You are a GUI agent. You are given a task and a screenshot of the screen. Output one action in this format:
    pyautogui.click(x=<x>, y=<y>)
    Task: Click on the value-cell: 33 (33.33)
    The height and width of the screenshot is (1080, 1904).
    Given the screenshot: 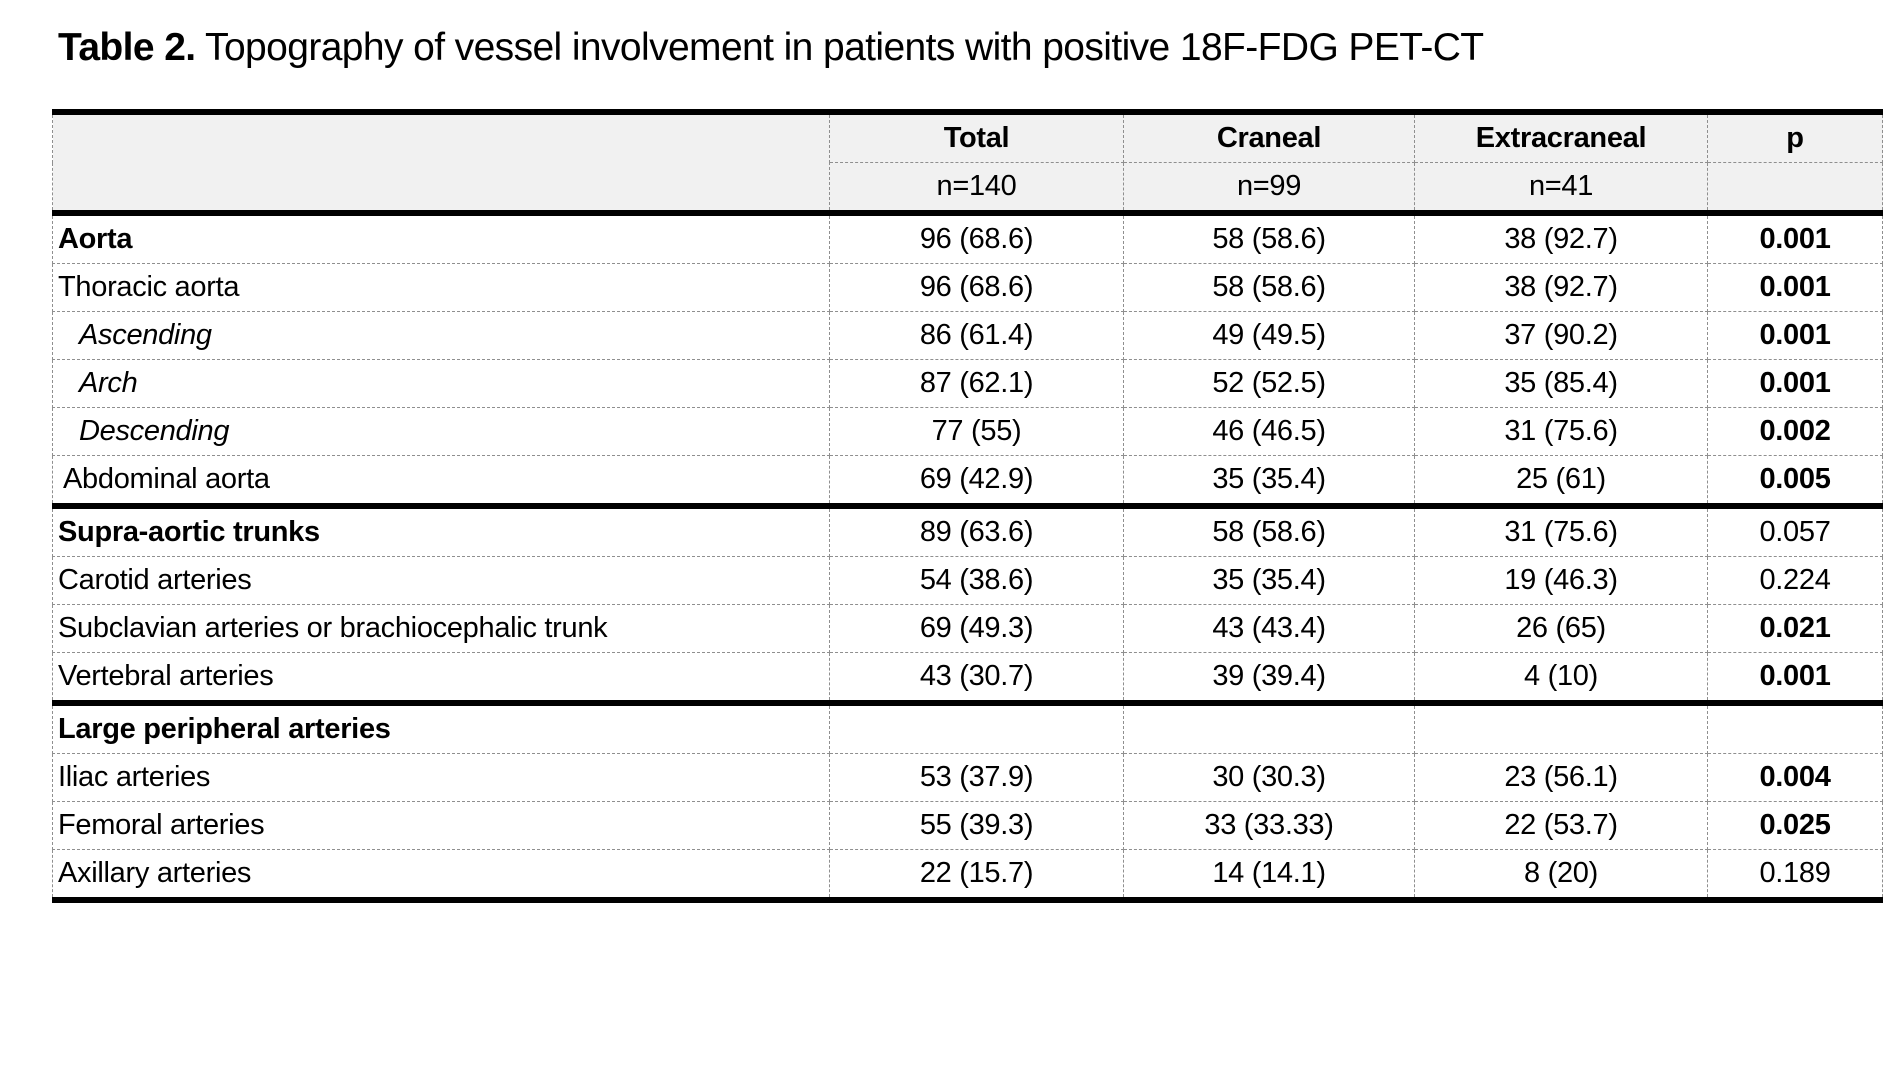 What is the action you would take?
    pyautogui.click(x=1269, y=825)
    